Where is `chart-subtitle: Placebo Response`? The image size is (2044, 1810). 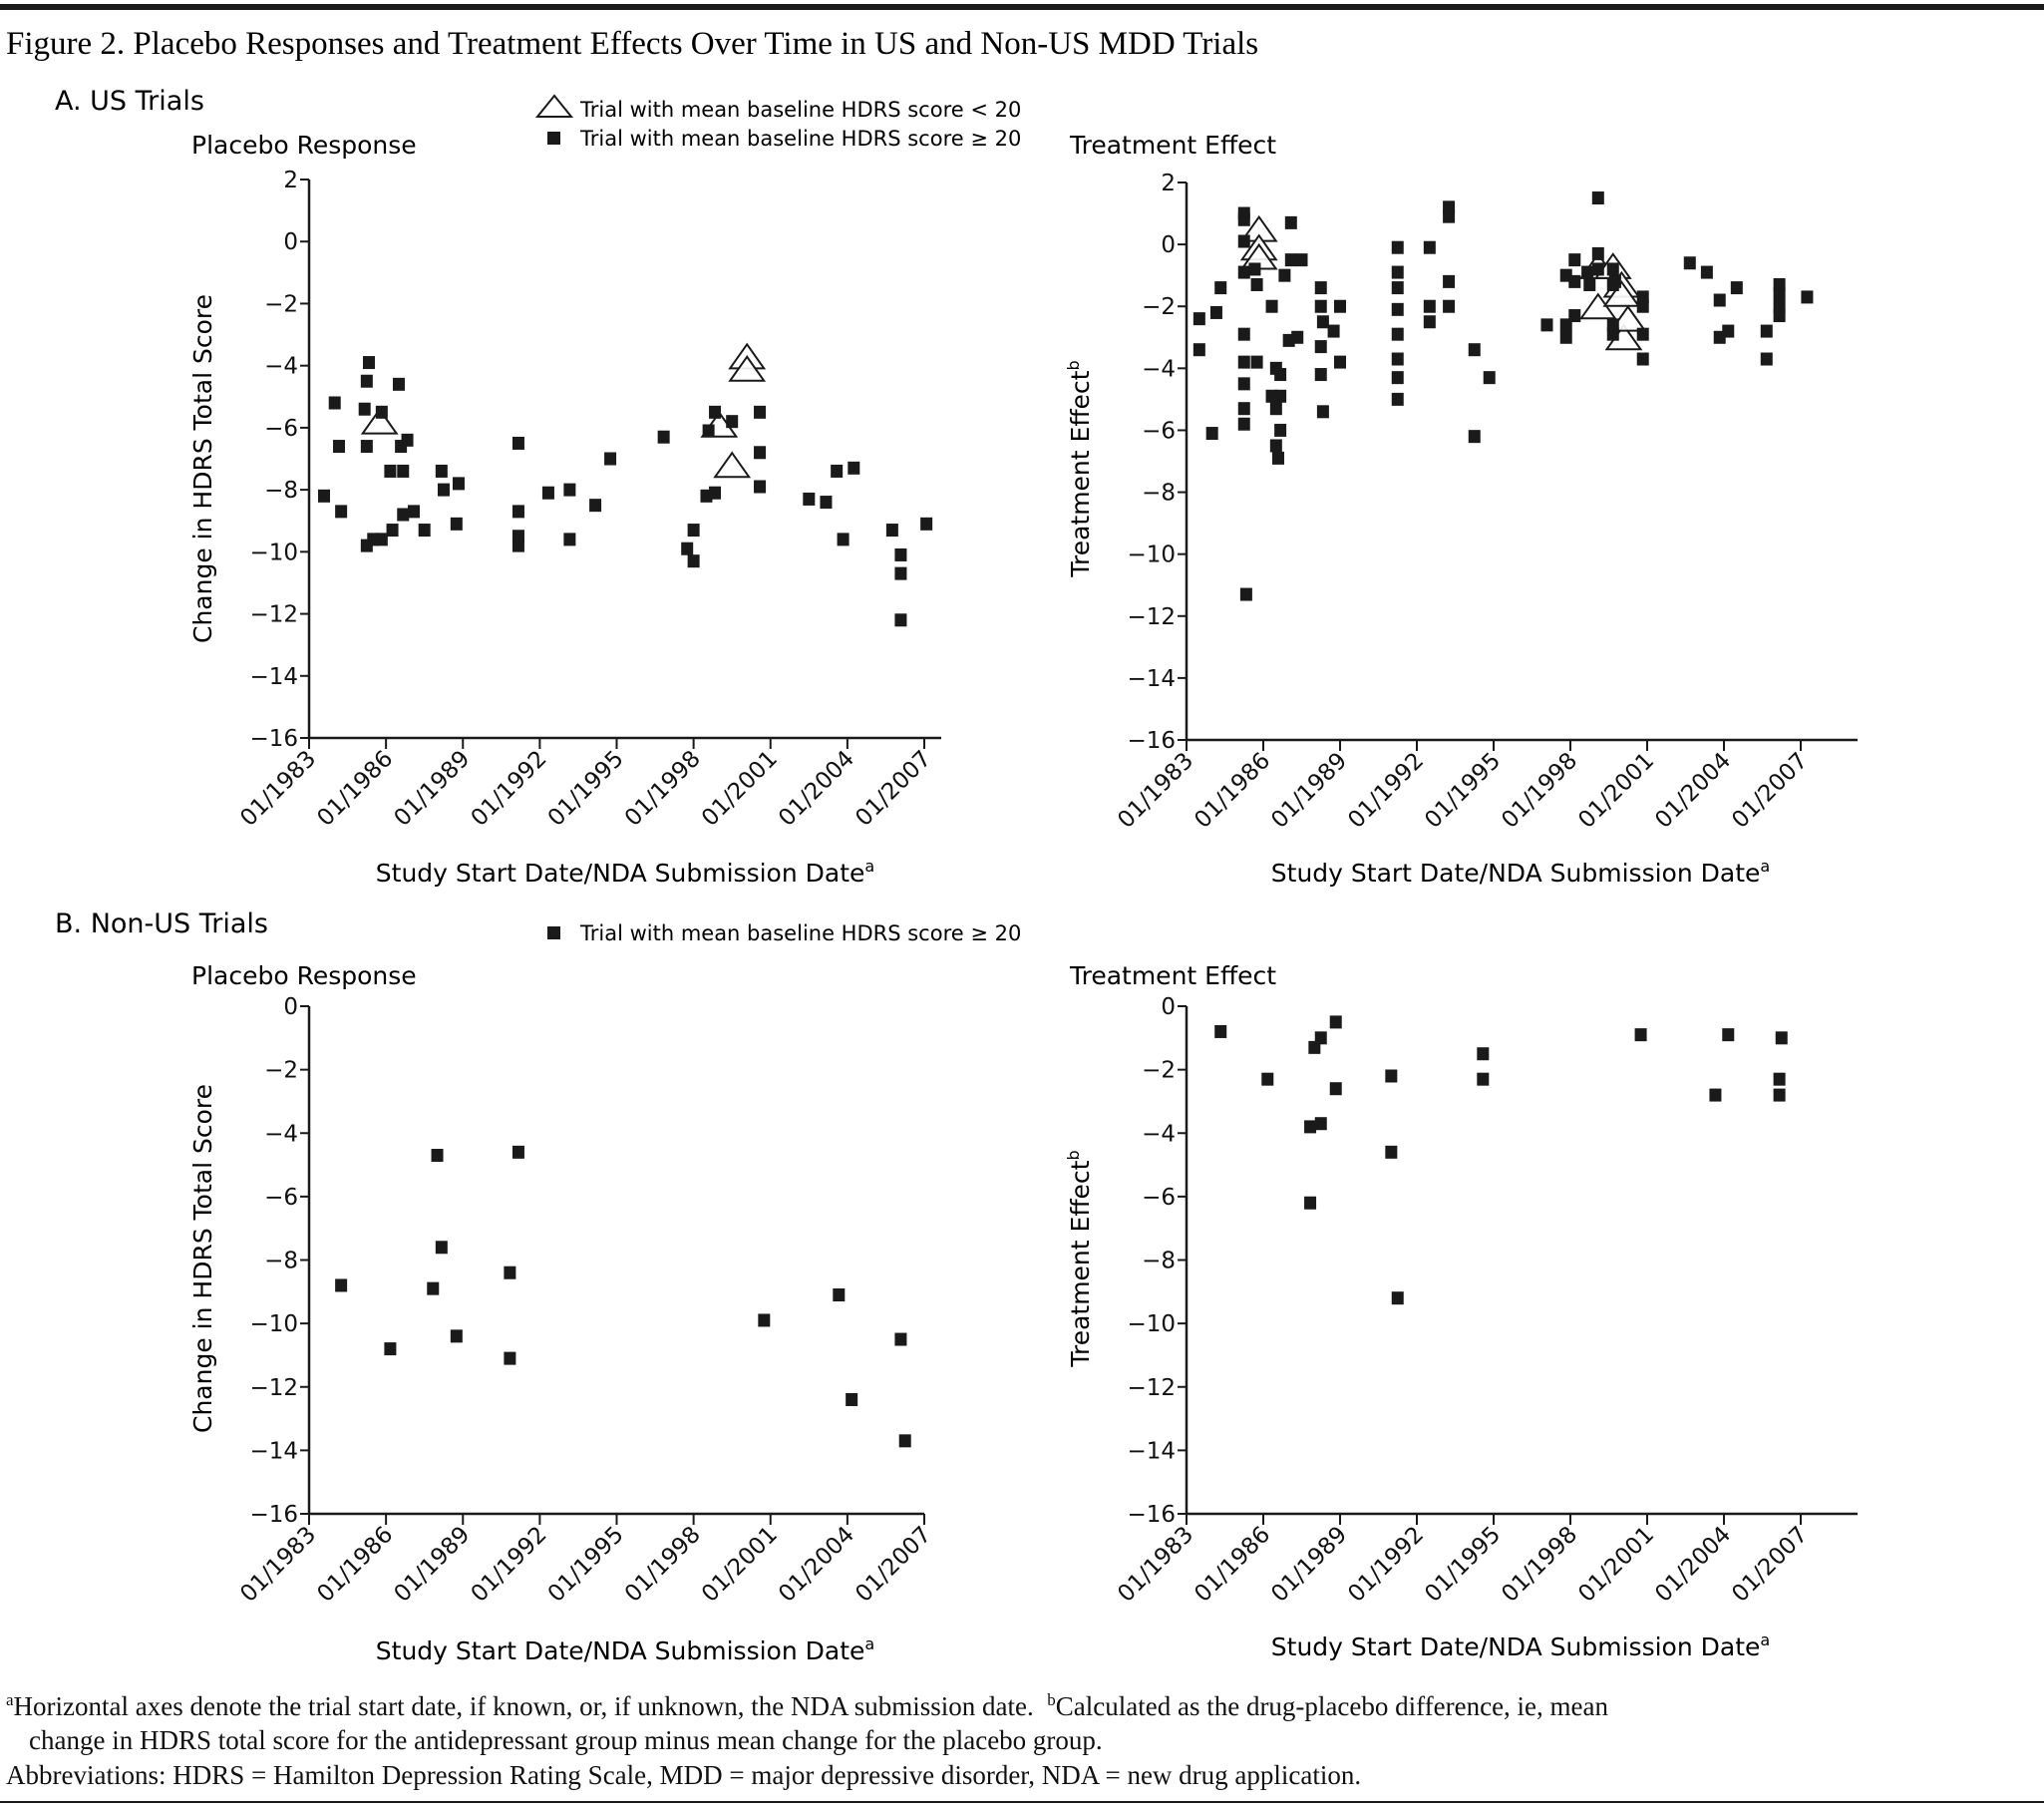
chart-subtitle: Placebo Response is located at coordinates (304, 145).